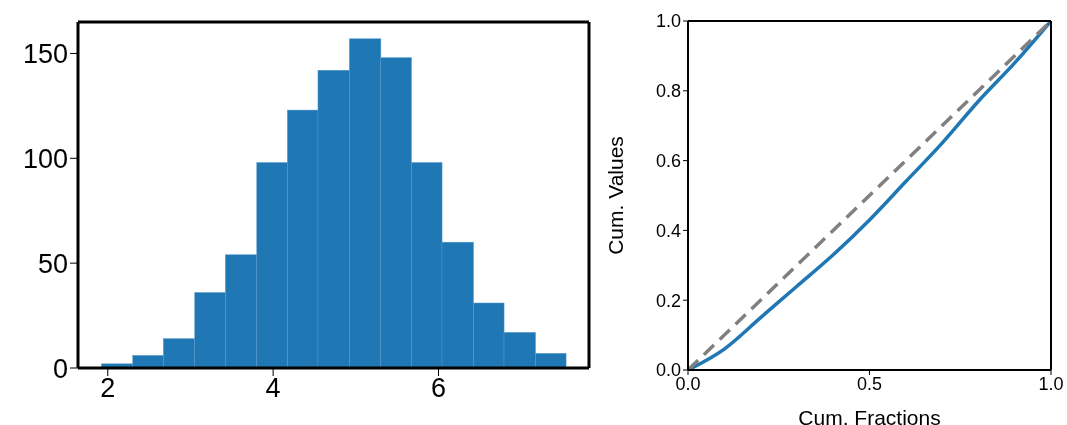 This screenshot has width=1067, height=425. What do you see at coordinates (108, 388) in the screenshot?
I see `x-tick-label: 2` at bounding box center [108, 388].